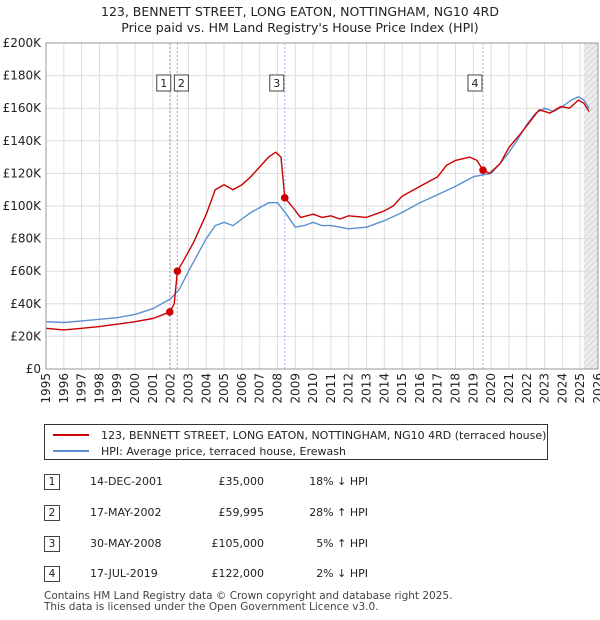  What do you see at coordinates (23, 108) in the screenshot?
I see `y-tick-label: £160K` at bounding box center [23, 108].